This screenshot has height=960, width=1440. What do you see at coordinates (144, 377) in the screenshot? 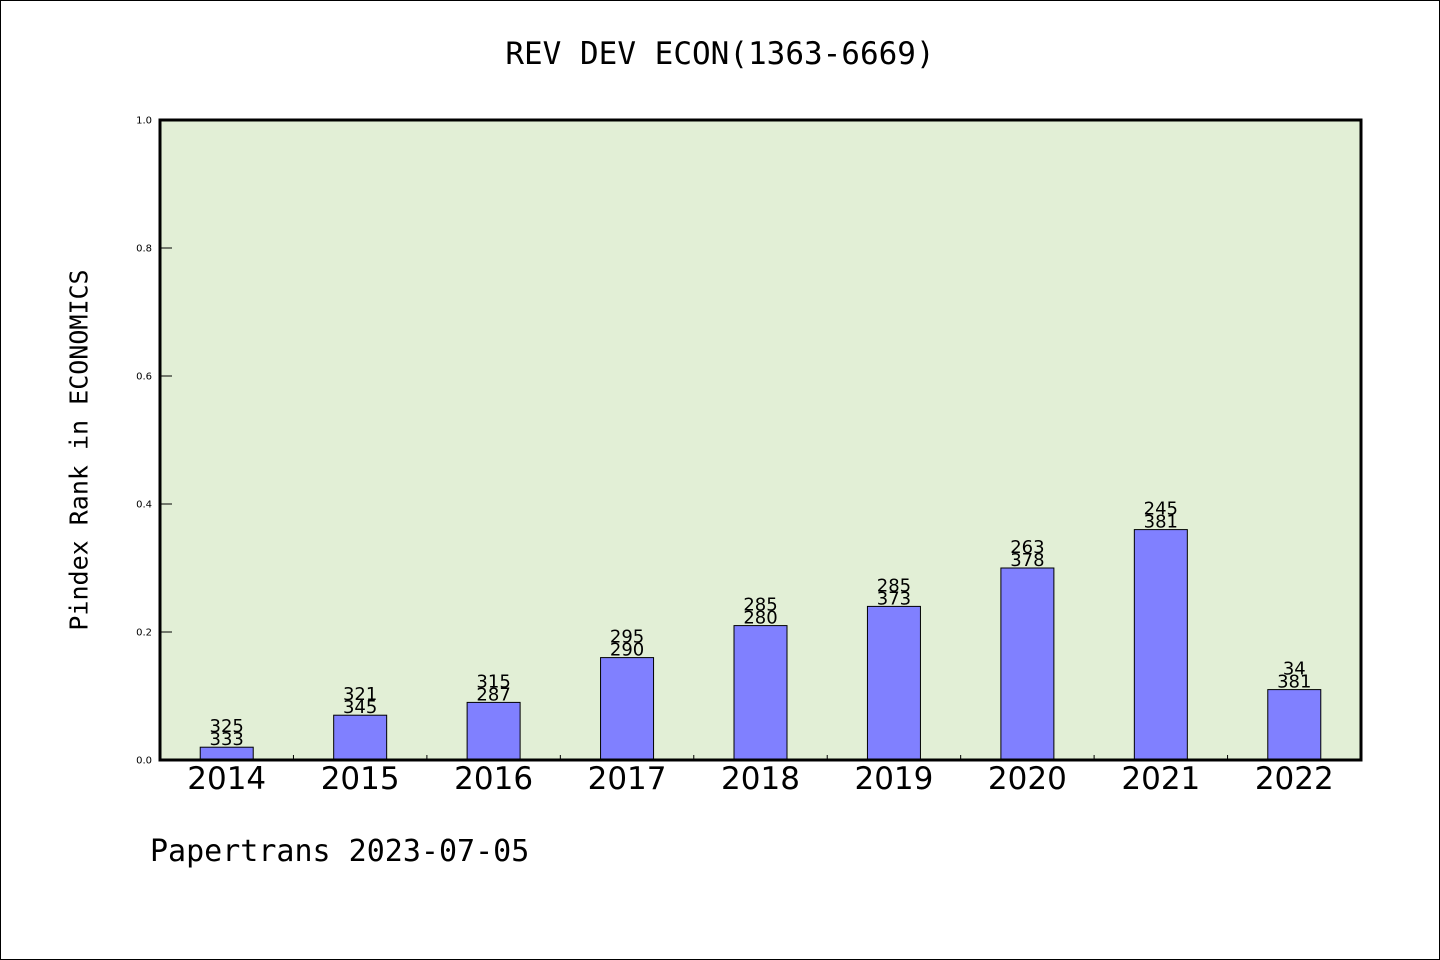
I see `y-tick-label: 0.6` at bounding box center [144, 377].